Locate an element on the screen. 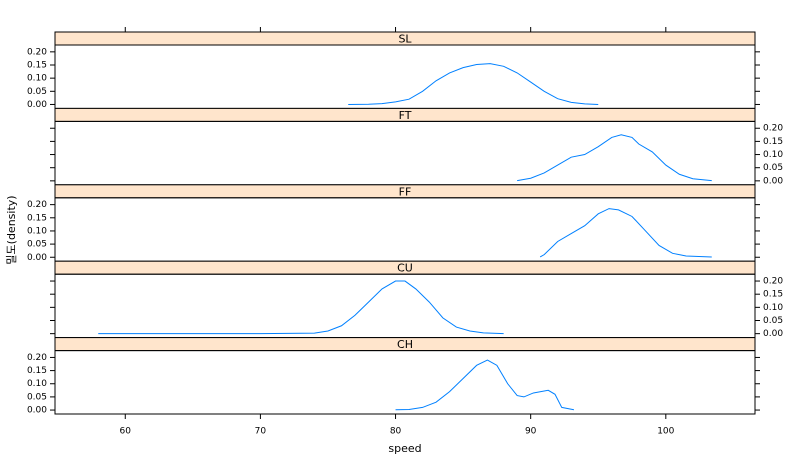 The image size is (800, 464). strip-label: FF is located at coordinates (405, 191).